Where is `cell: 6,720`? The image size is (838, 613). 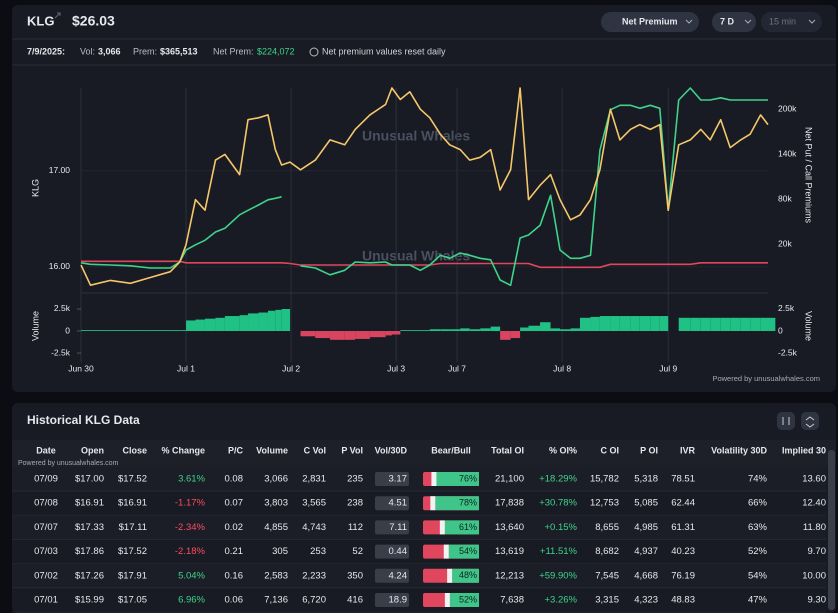 cell: 6,720 is located at coordinates (314, 600).